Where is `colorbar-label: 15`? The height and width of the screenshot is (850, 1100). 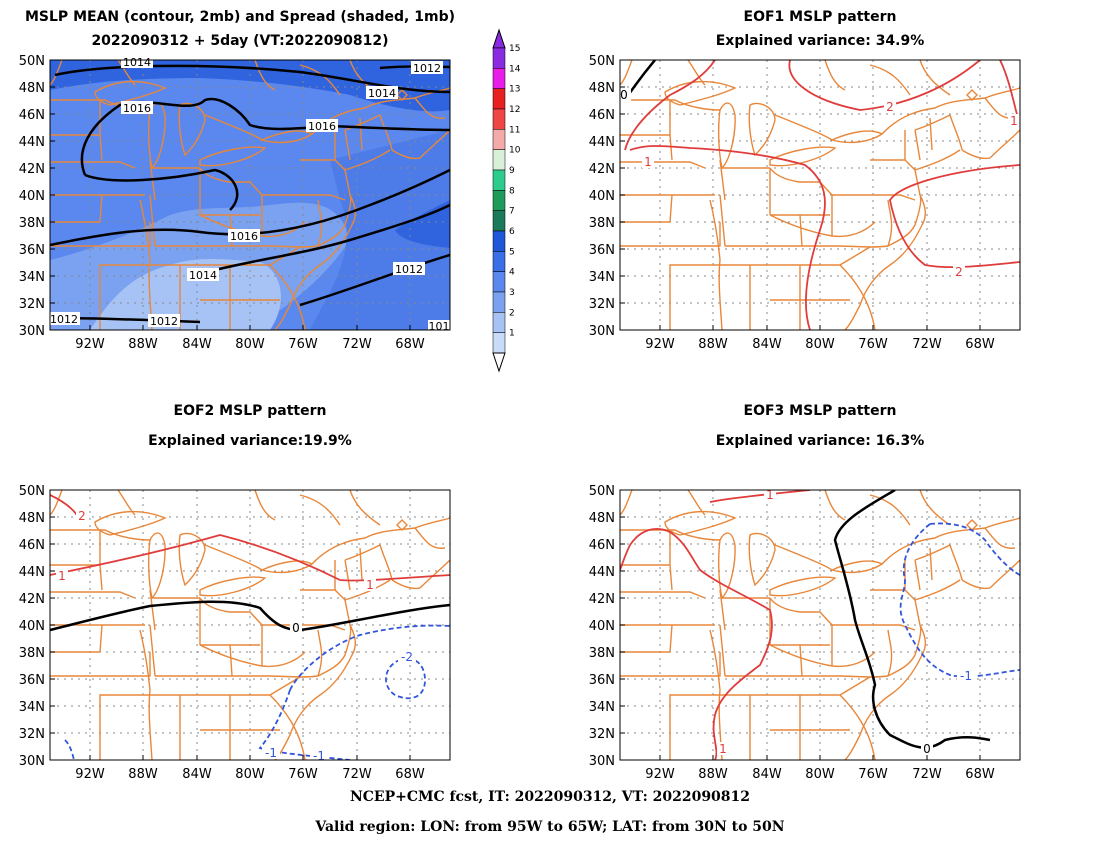 colorbar-label: 15 is located at coordinates (514, 49).